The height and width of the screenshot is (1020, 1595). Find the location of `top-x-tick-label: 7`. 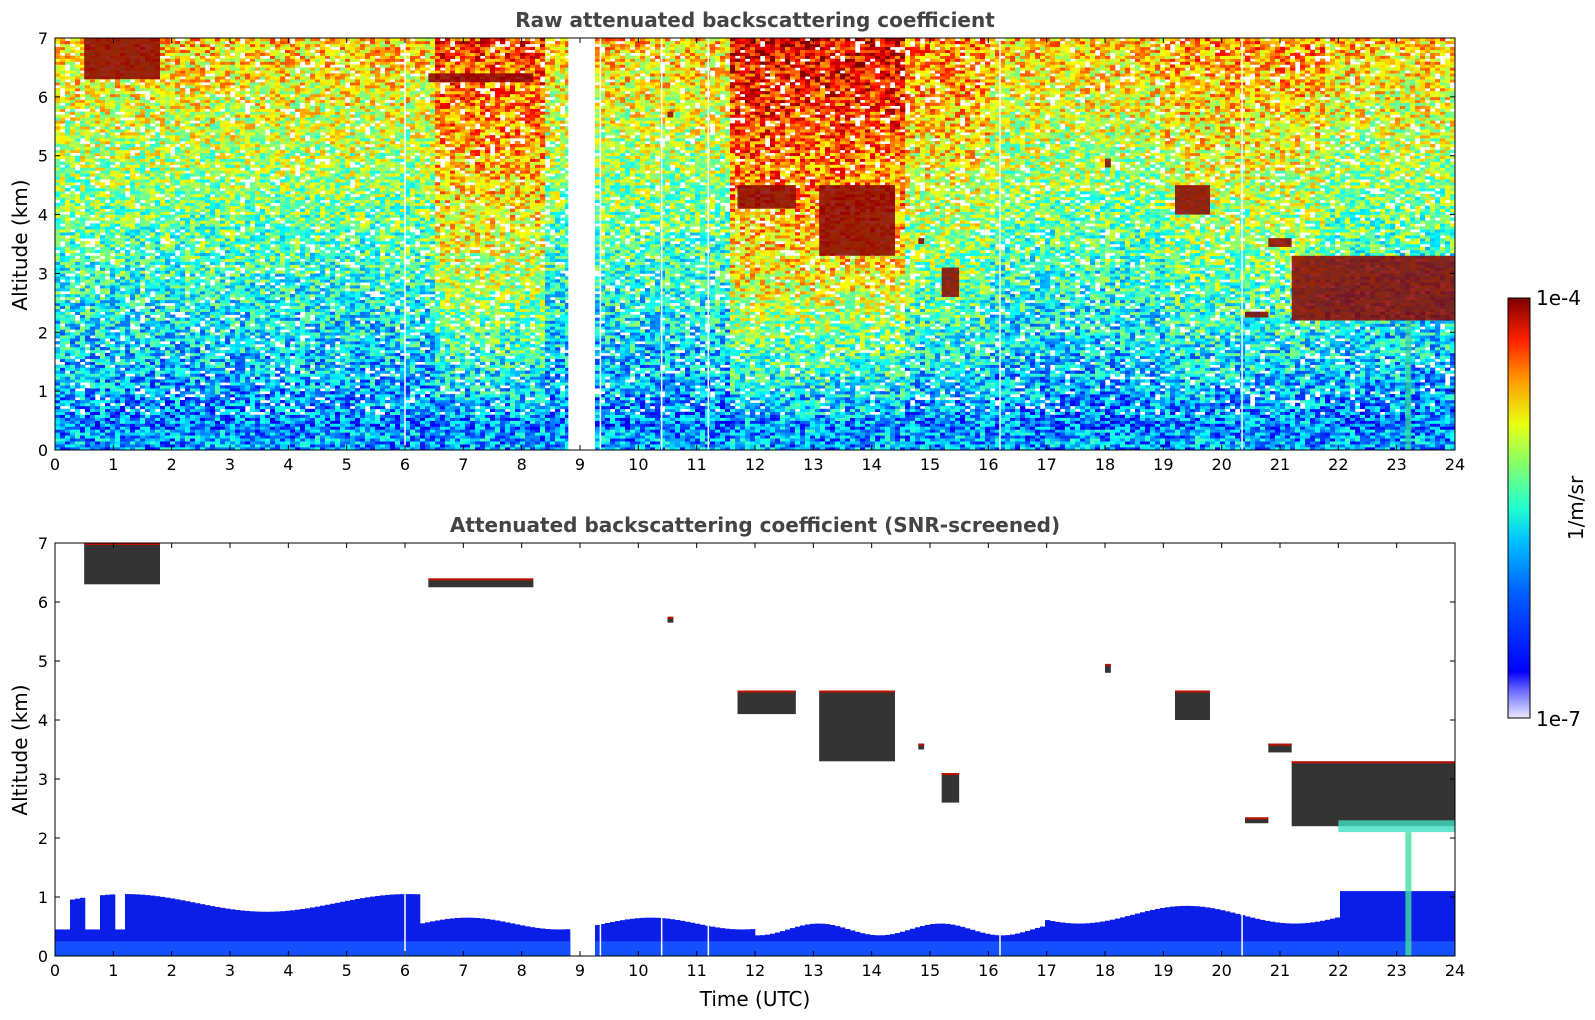

top-x-tick-label: 7 is located at coordinates (463, 464).